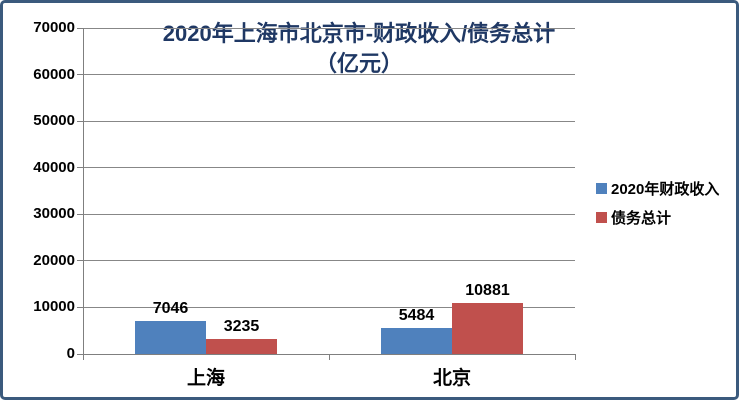 This screenshot has height=400, width=739. What do you see at coordinates (359, 49) in the screenshot?
I see `chart-title: 2020年上海市北京市-财政收入/债务总计 （亿元）` at bounding box center [359, 49].